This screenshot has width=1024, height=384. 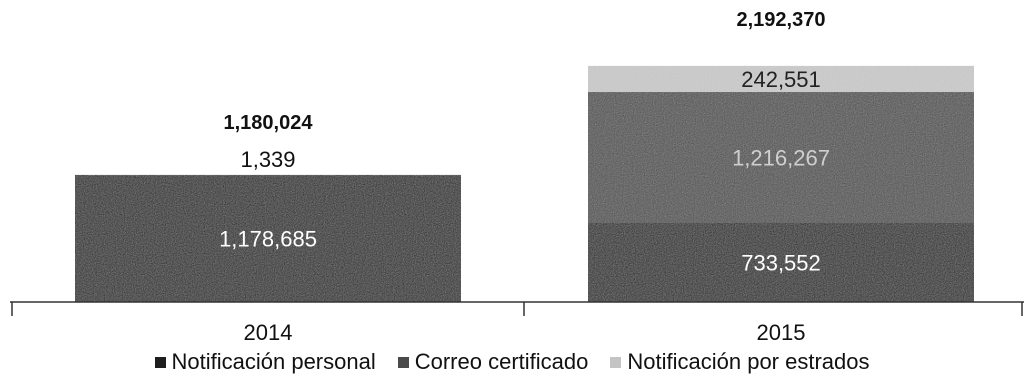 I want to click on legend-item-notificacion-estrados: Notificación por estrados, so click(x=740, y=362).